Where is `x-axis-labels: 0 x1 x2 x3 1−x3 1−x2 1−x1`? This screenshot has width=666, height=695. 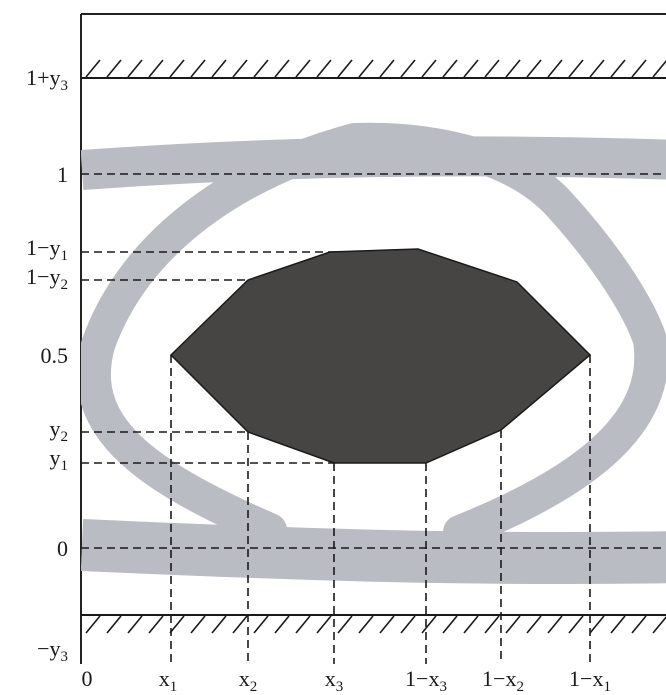
x-axis-labels: 0 x1 x2 x3 1−x3 1−x2 1−x1 is located at coordinates (346, 680).